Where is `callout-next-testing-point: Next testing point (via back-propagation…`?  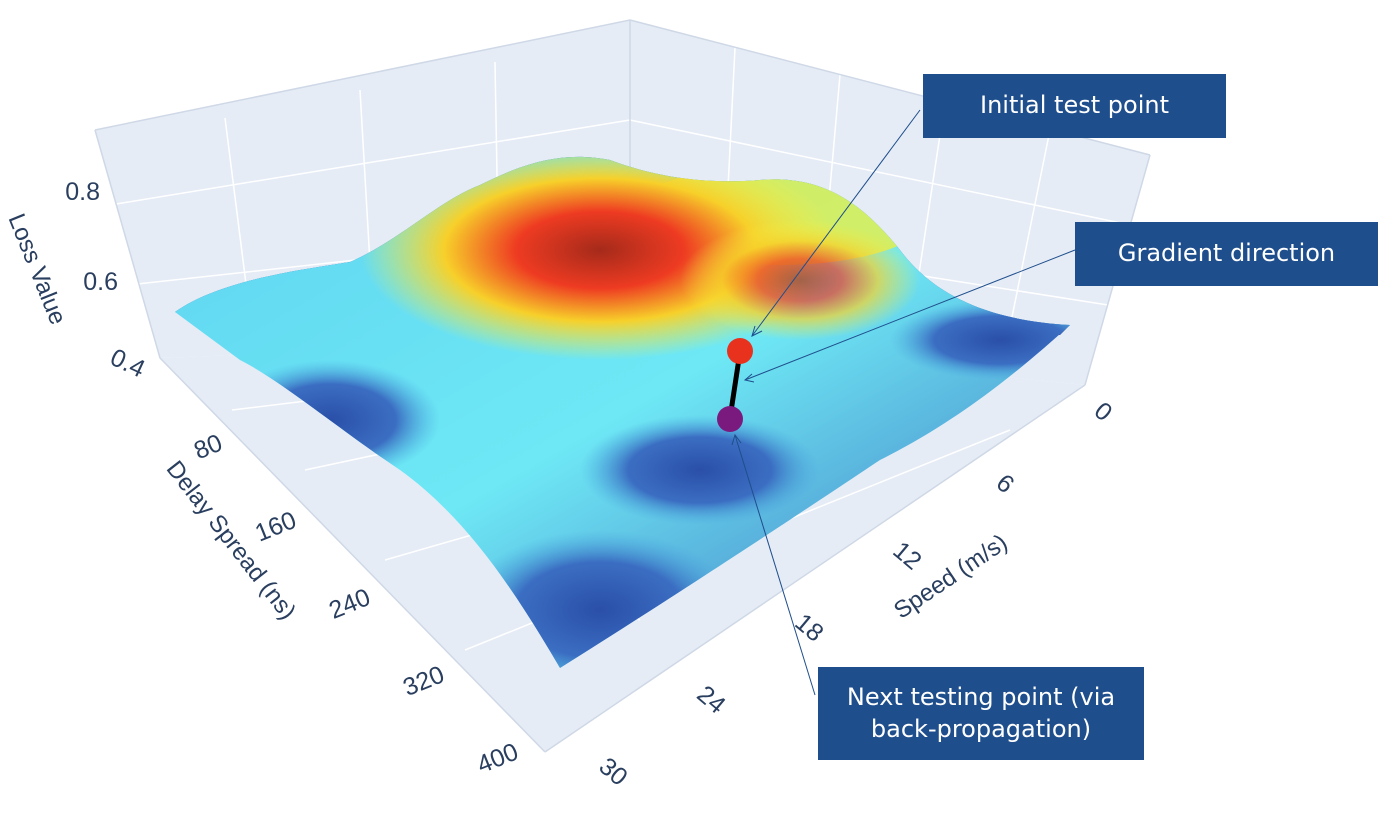 callout-next-testing-point: Next testing point (via back-propagation… is located at coordinates (981, 713).